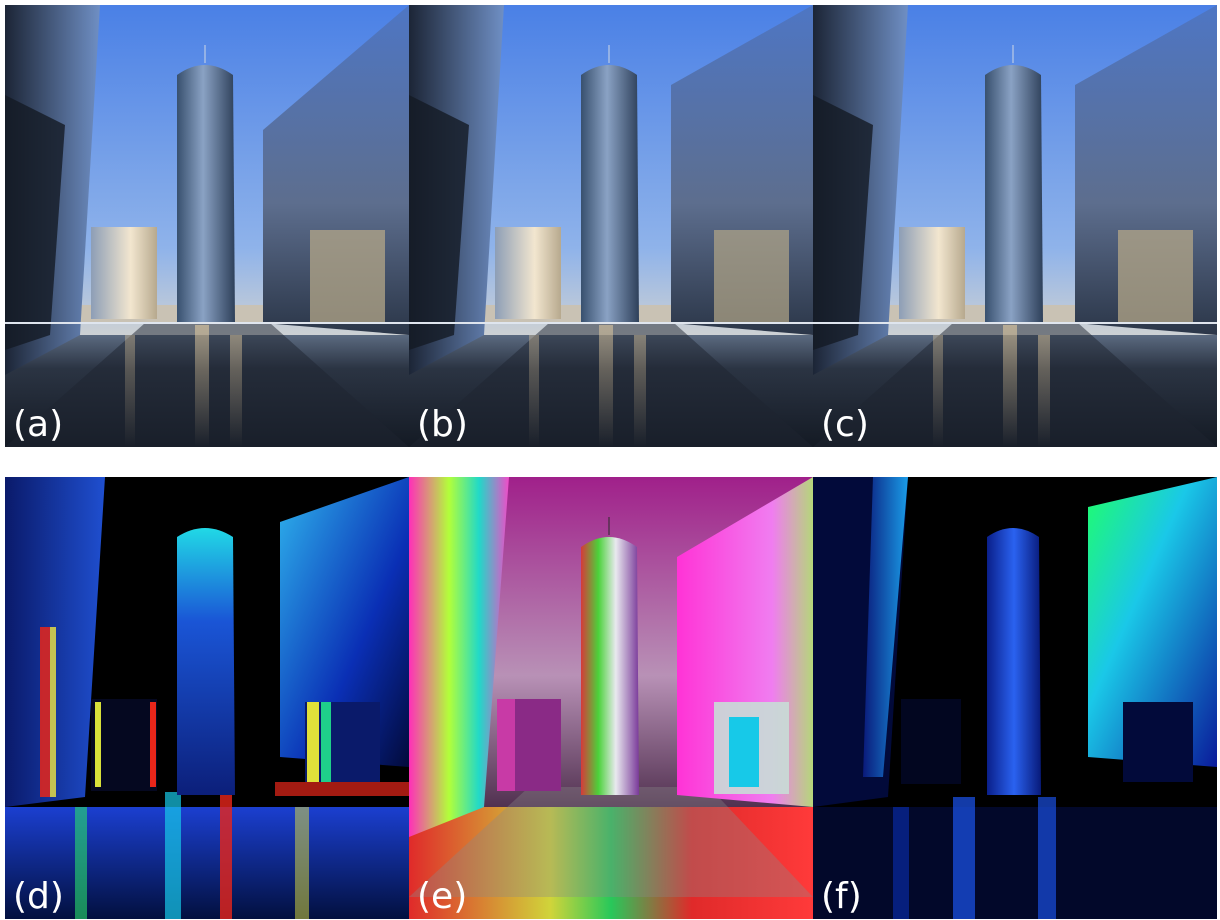 This screenshot has height=920, width=1220. I want to click on panel-label: (f), so click(841, 896).